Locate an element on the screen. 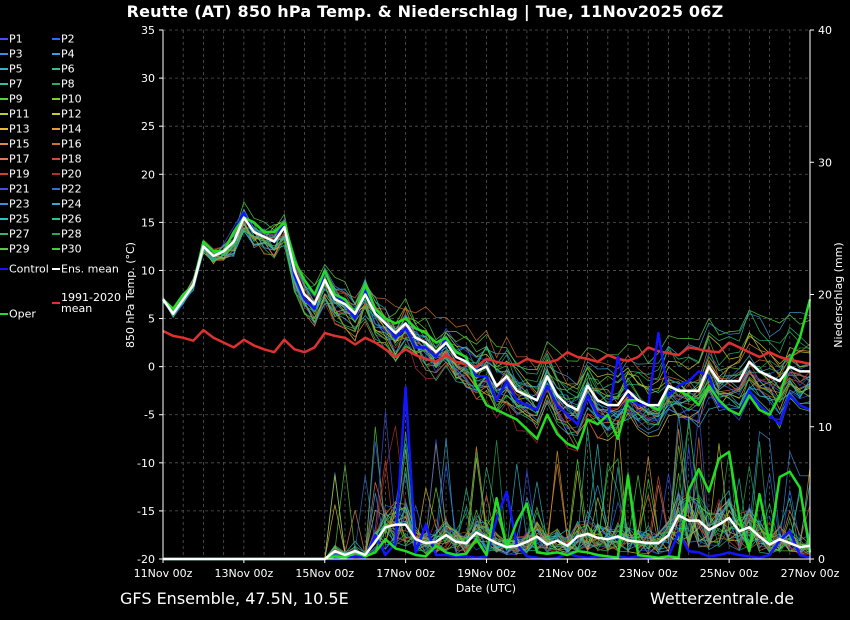  legend-label: Ens. mean is located at coordinates (90, 268).